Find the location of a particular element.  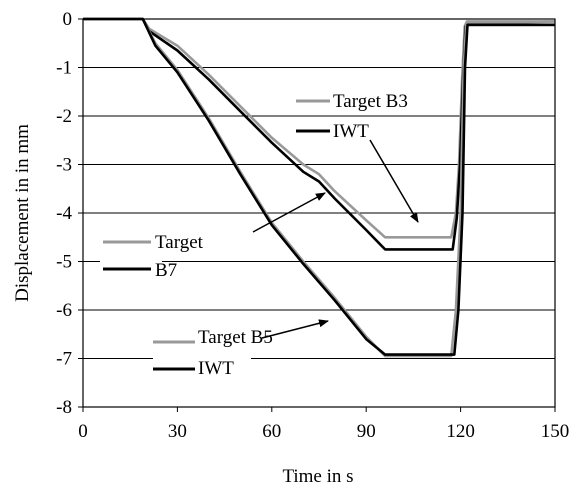

pointer-arrow-b7 is located at coordinates (289, 212).